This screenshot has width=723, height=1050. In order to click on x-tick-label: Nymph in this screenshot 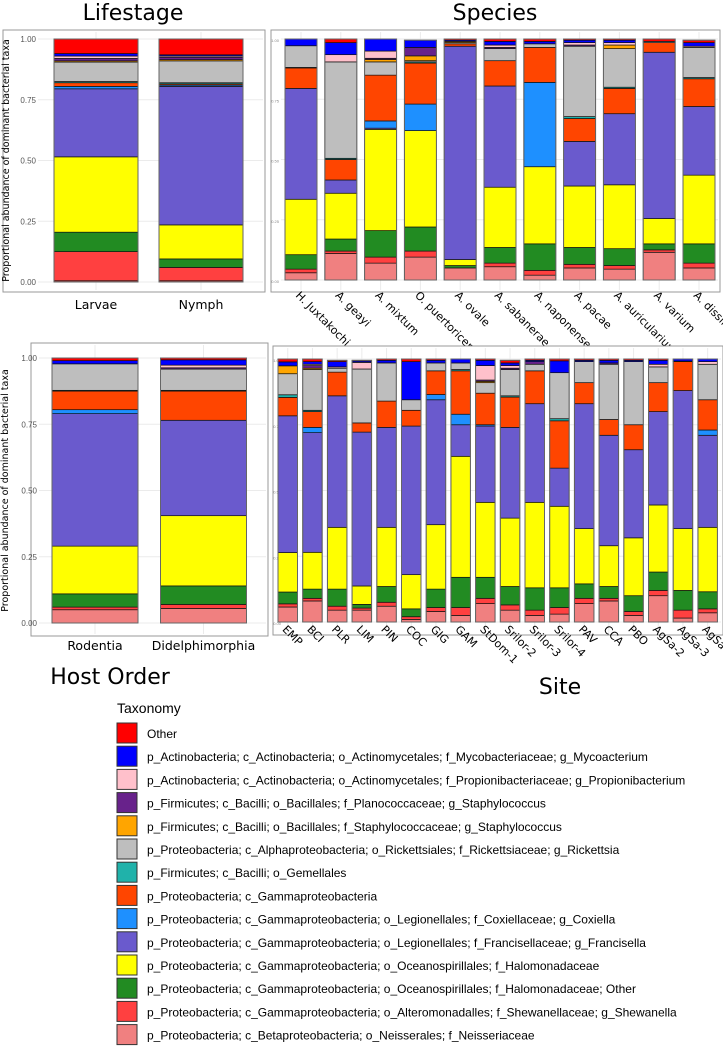, I will do `click(201, 304)`.